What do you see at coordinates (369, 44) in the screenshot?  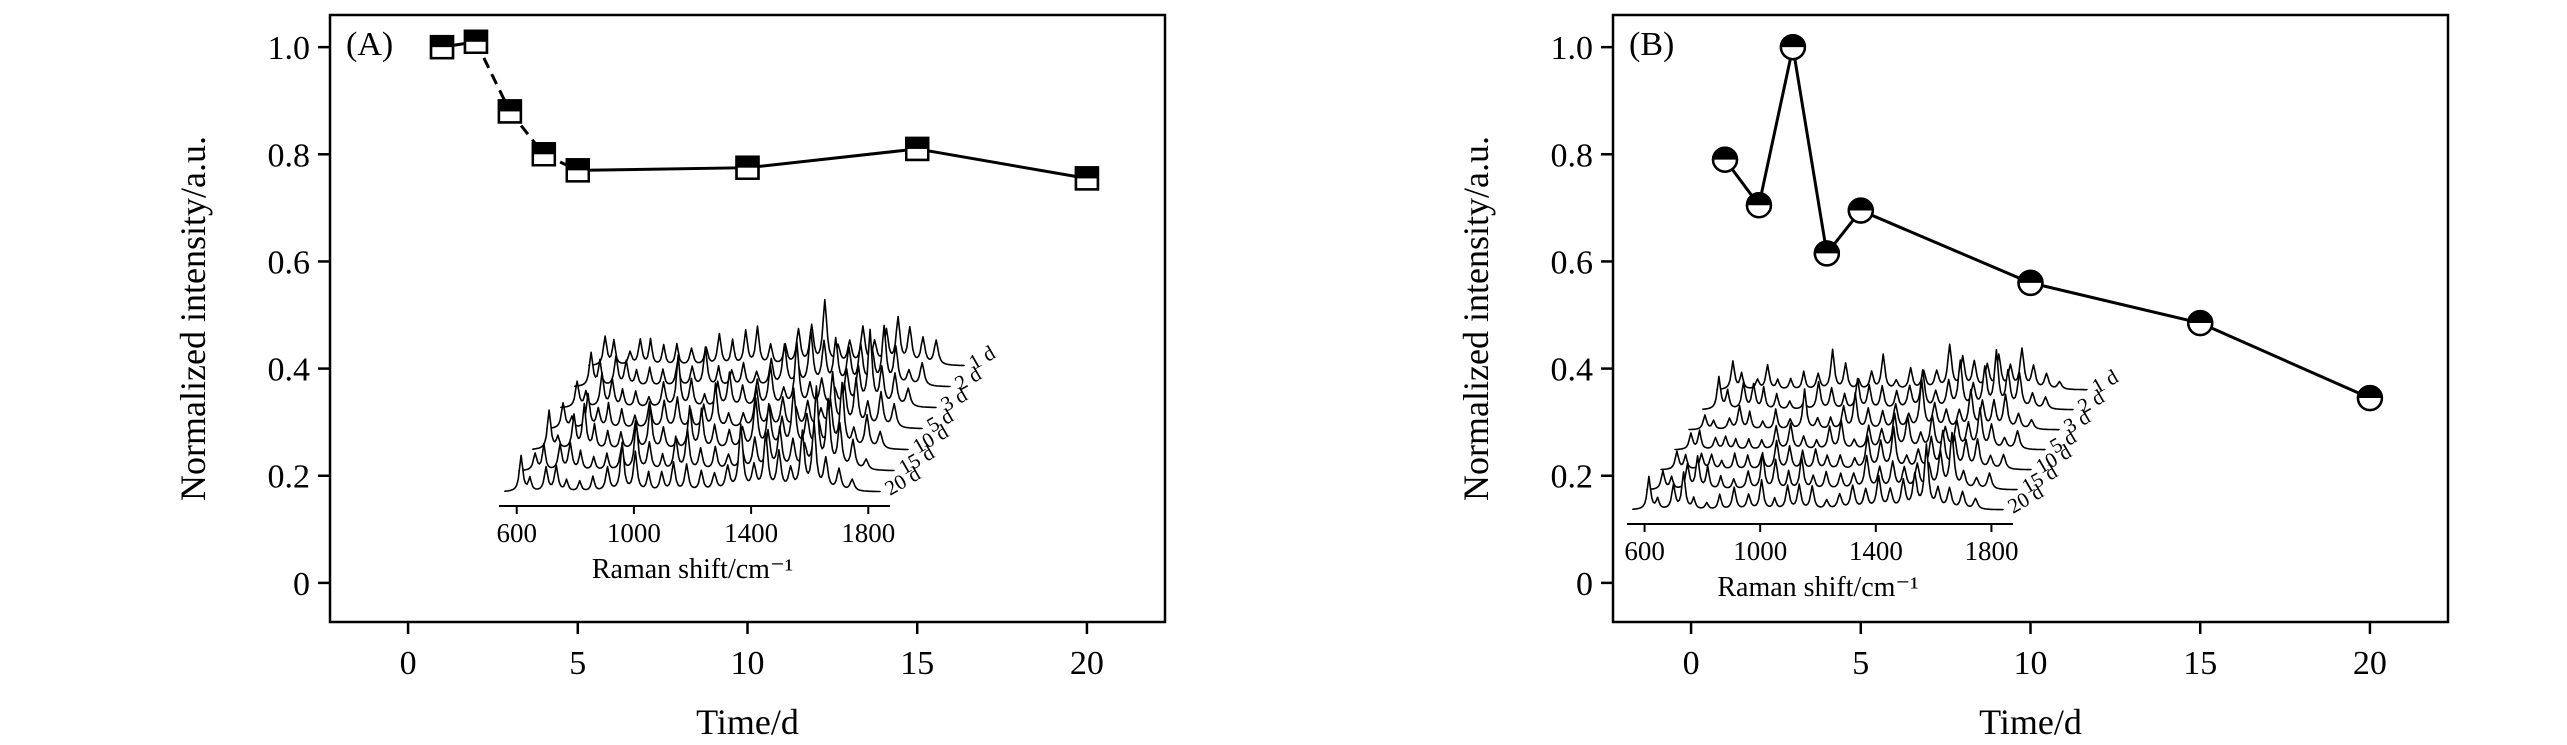 I see `panel-label: (A)` at bounding box center [369, 44].